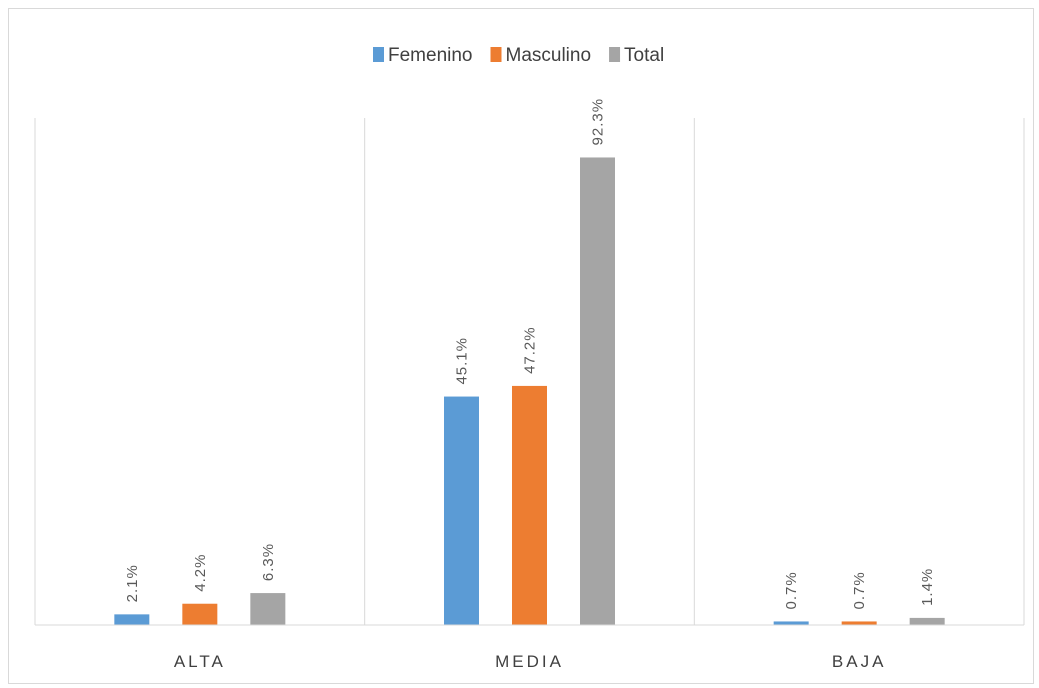 This screenshot has height=688, width=1039. I want to click on category-label-alta: ALTA, so click(200, 661).